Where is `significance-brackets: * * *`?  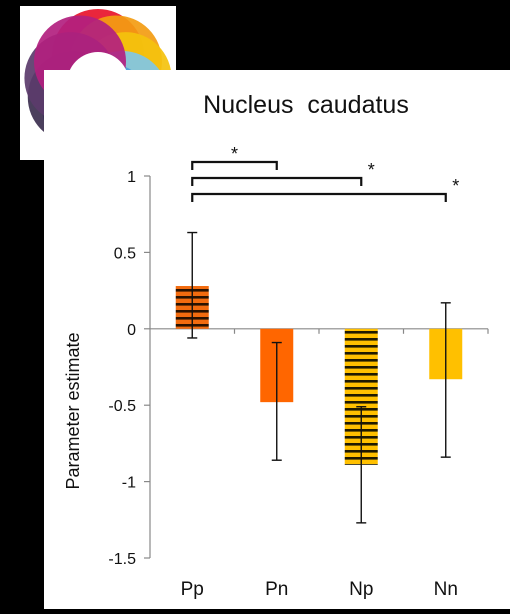 significance-brackets: * * * is located at coordinates (325, 173).